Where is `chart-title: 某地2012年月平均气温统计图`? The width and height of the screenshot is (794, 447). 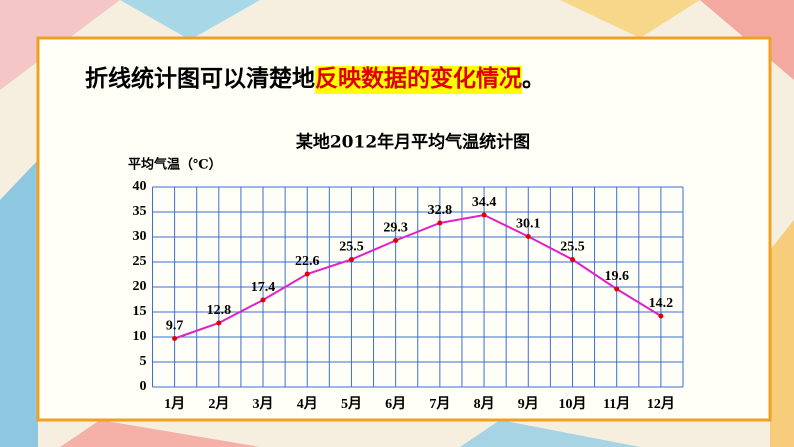
chart-title: 某地2012年月平均气温统计图 is located at coordinates (413, 142).